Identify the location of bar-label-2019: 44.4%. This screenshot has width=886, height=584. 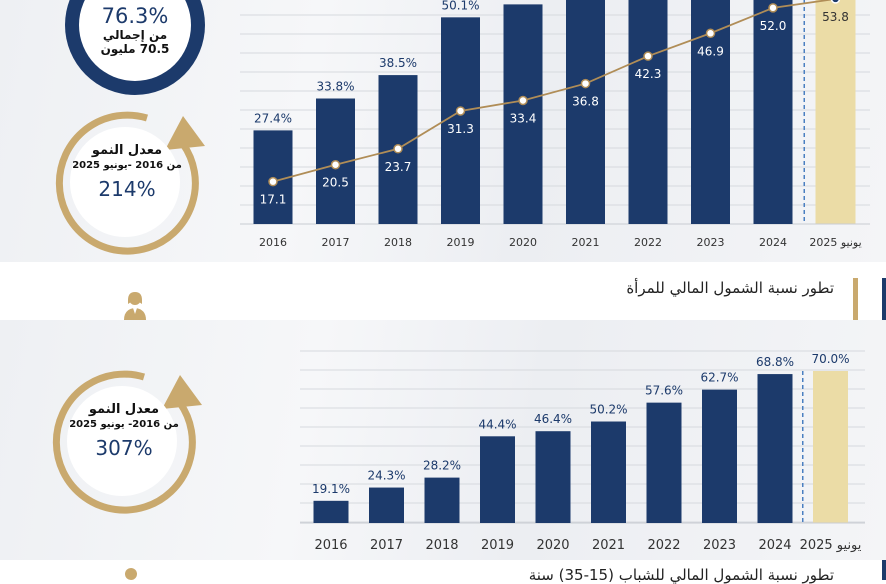
(497, 424).